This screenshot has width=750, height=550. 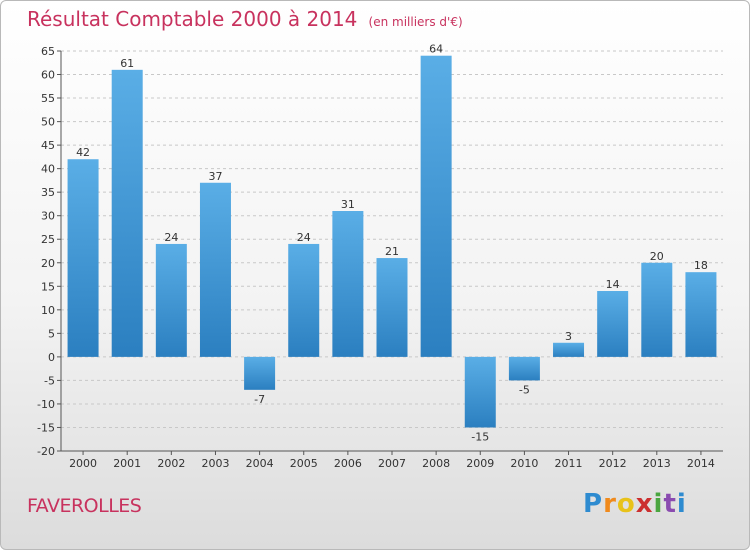 I want to click on bar-value-label: 14, so click(x=613, y=284).